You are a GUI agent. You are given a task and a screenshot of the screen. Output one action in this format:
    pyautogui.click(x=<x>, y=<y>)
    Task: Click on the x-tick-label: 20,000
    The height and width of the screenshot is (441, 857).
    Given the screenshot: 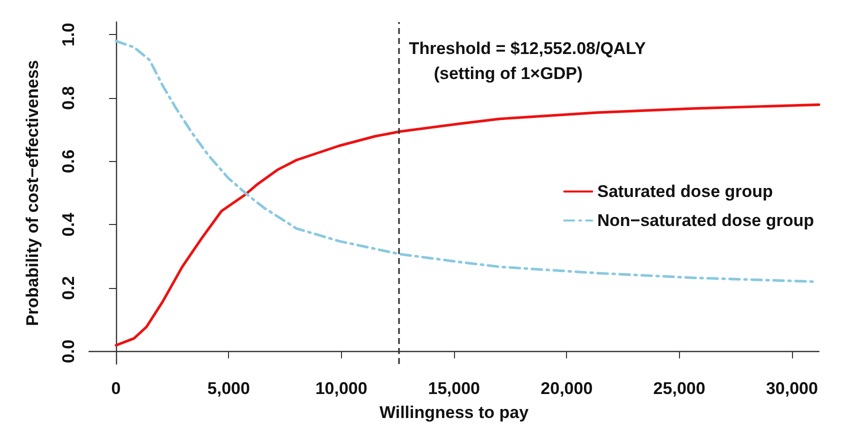 What is the action you would take?
    pyautogui.click(x=566, y=388)
    